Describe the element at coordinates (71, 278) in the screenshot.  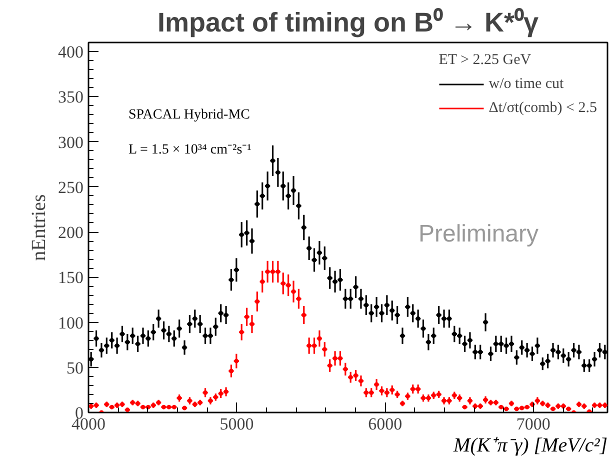
I see `y-tick-label: 150` at that location.